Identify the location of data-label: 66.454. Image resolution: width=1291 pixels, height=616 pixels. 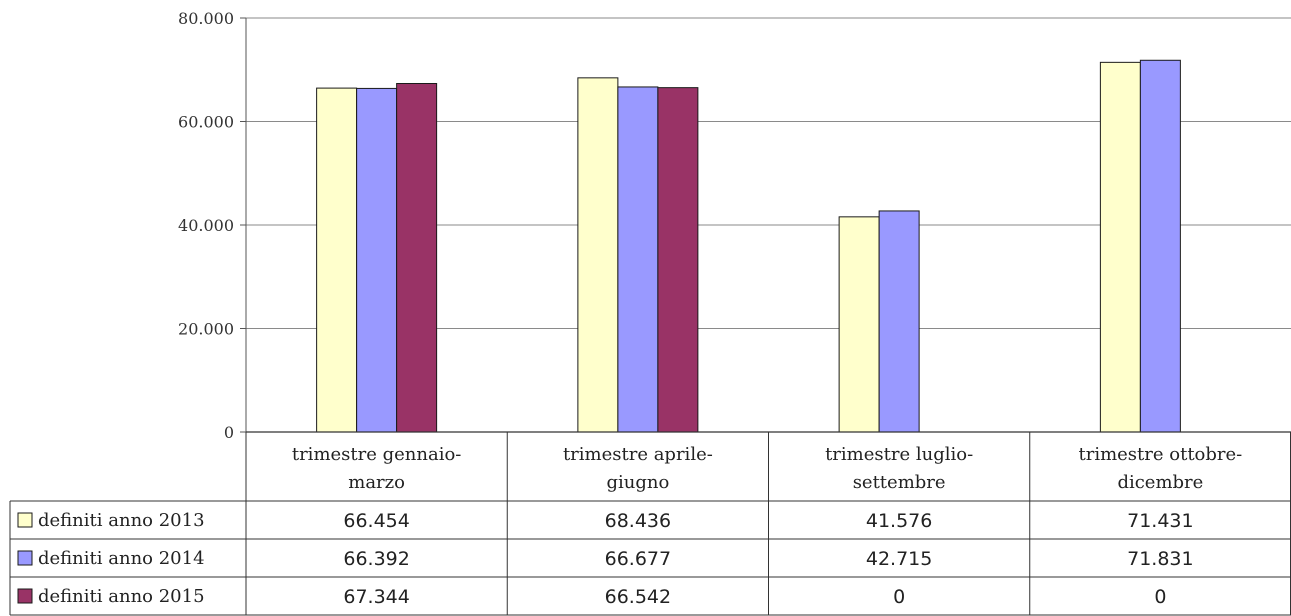
(376, 521).